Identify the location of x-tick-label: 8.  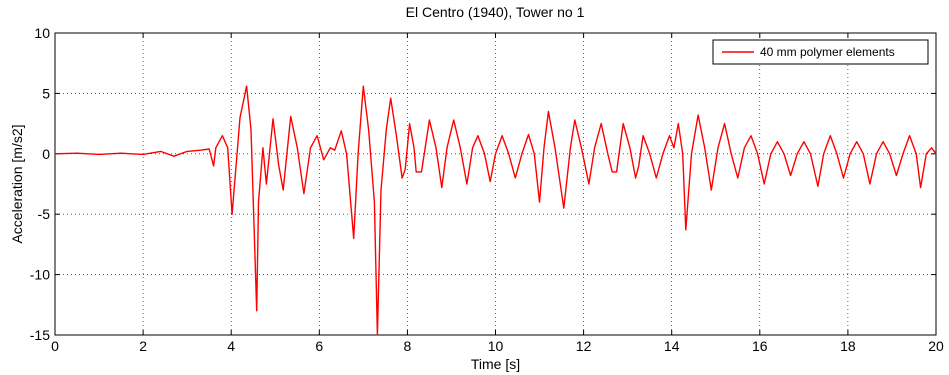
(408, 346).